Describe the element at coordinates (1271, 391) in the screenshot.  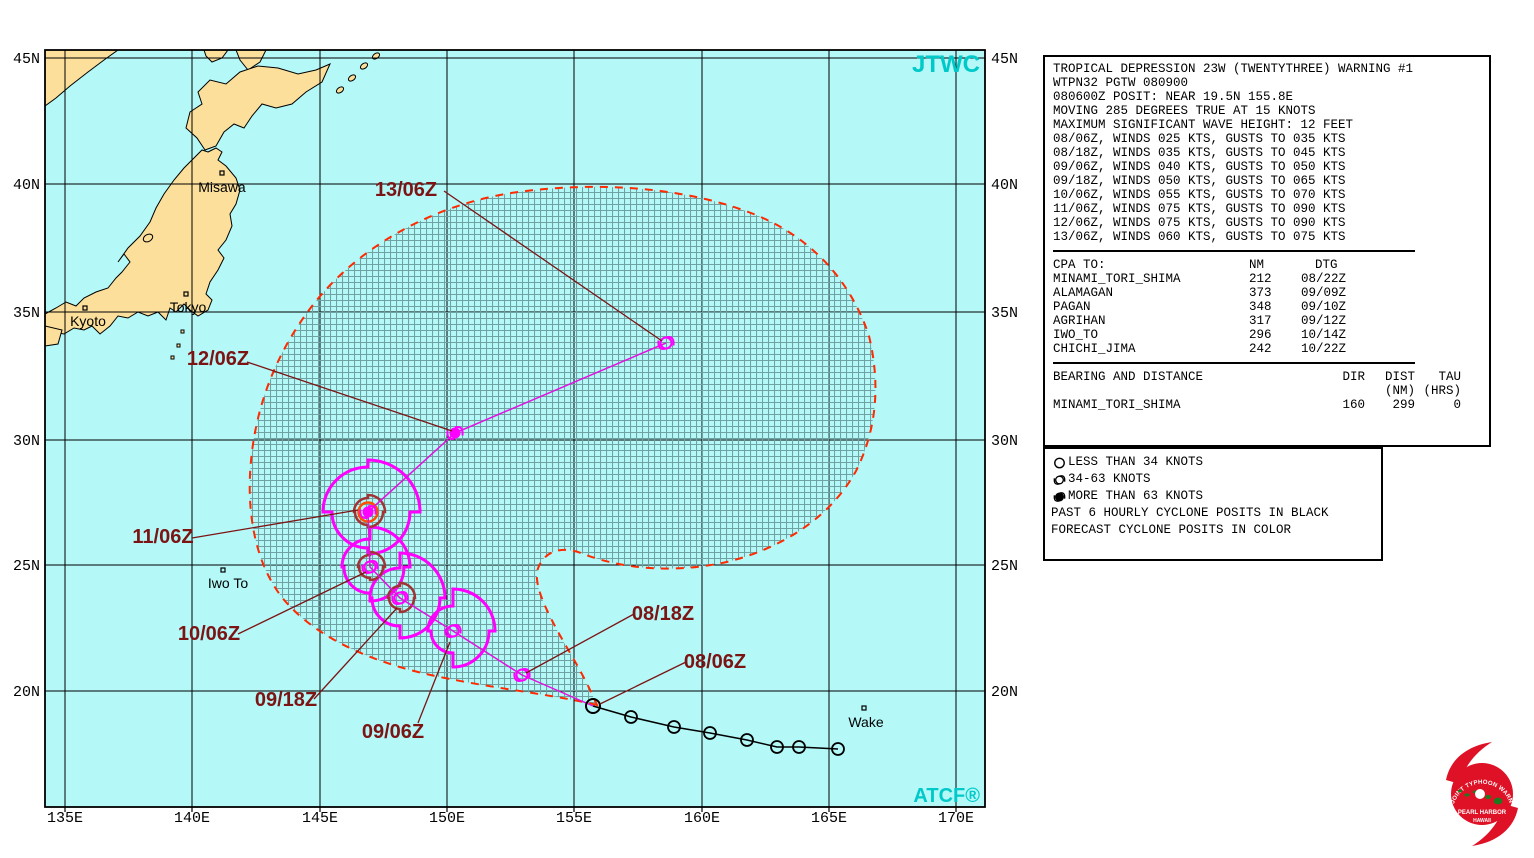
I see `bearing-units-row: (NM) (HRS)` at that location.